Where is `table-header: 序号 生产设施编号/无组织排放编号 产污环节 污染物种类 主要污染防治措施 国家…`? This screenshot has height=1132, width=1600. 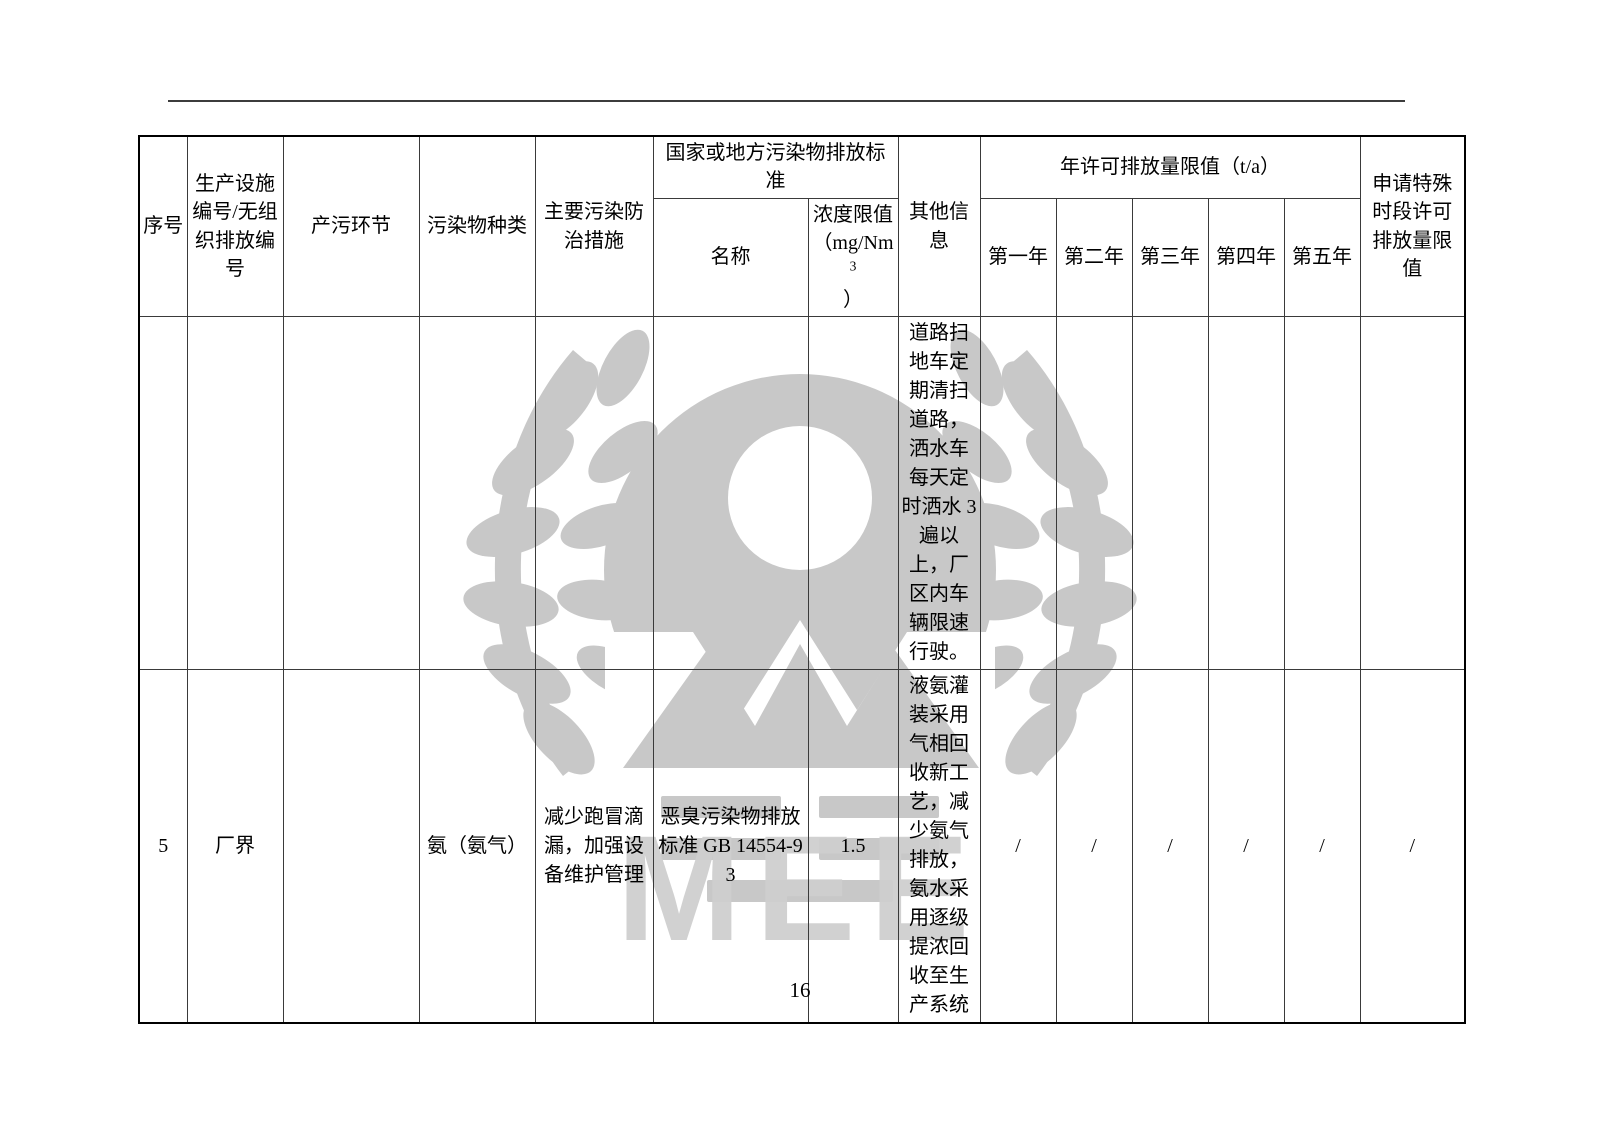
table-header: 序号 生产设施编号/无组织排放编号 产污环节 污染物种类 主要污染防治措施 国家… is located at coordinates (802, 226).